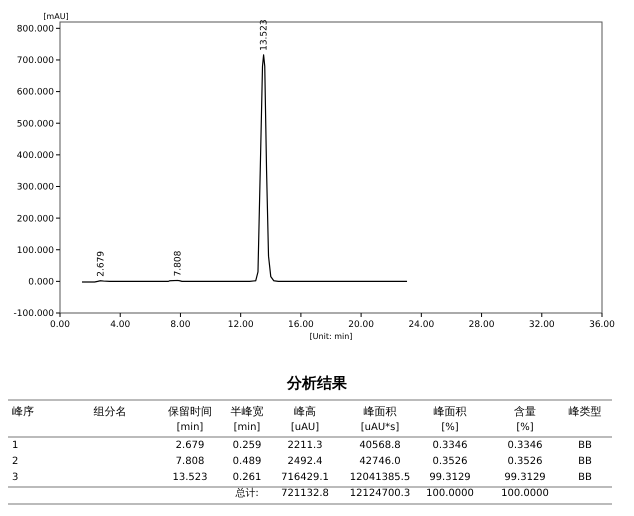 The image size is (634, 516). Describe the element at coordinates (180, 325) in the screenshot. I see `x-tick-label: 8.00` at that location.